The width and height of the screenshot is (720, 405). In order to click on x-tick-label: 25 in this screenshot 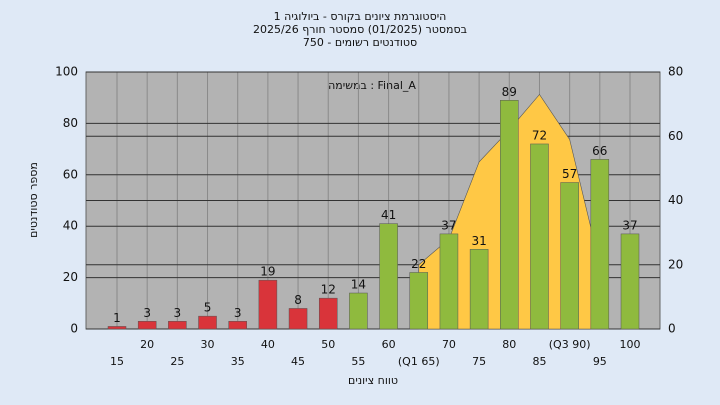, I will do `click(177, 361)`.